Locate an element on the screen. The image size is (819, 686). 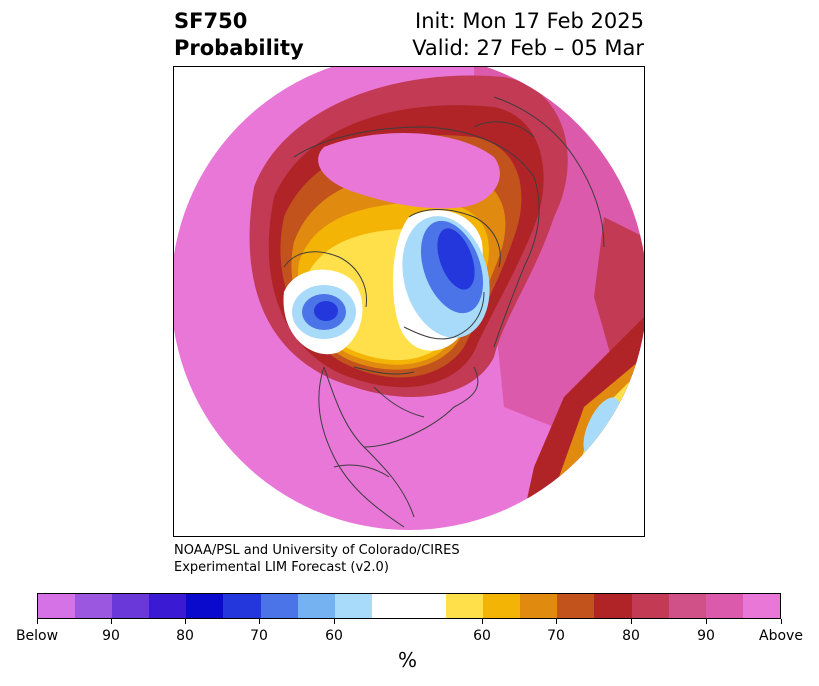
colorbar-tick-label: Below is located at coordinates (37, 636).